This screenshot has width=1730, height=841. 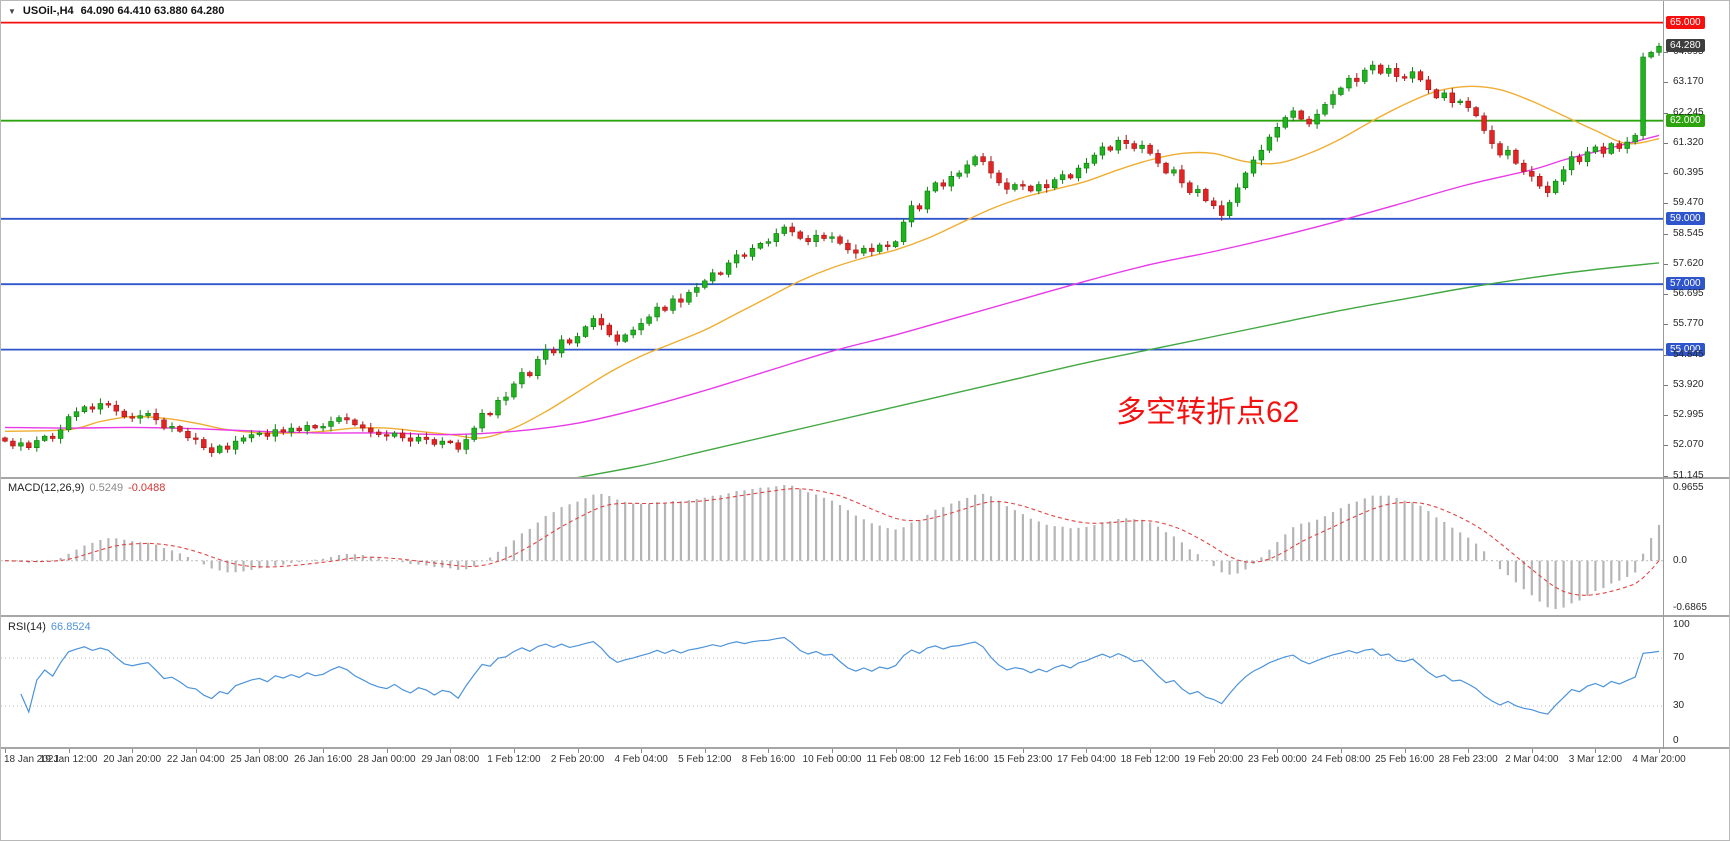 I want to click on price-line-tag: 55.000, so click(x=1685, y=349).